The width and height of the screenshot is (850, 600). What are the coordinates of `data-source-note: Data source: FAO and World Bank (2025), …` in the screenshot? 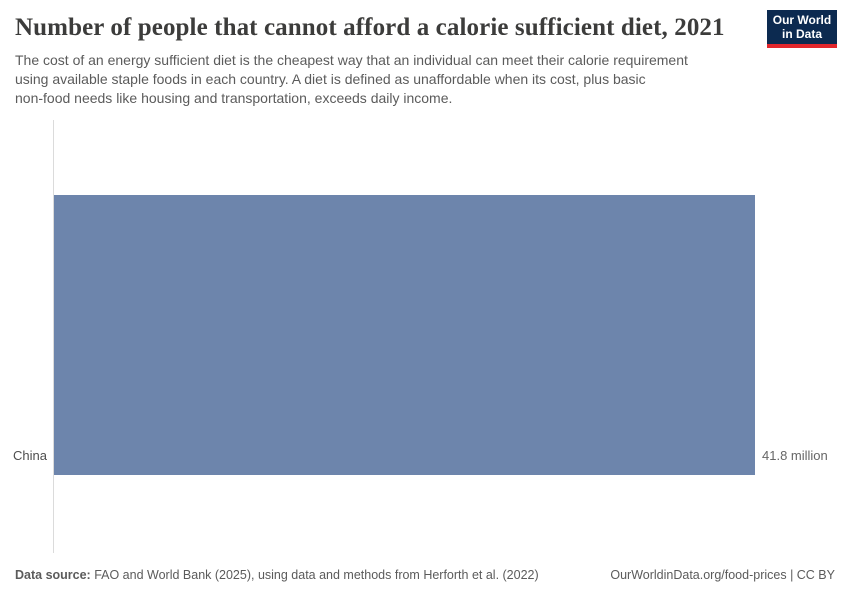 It's located at (277, 575).